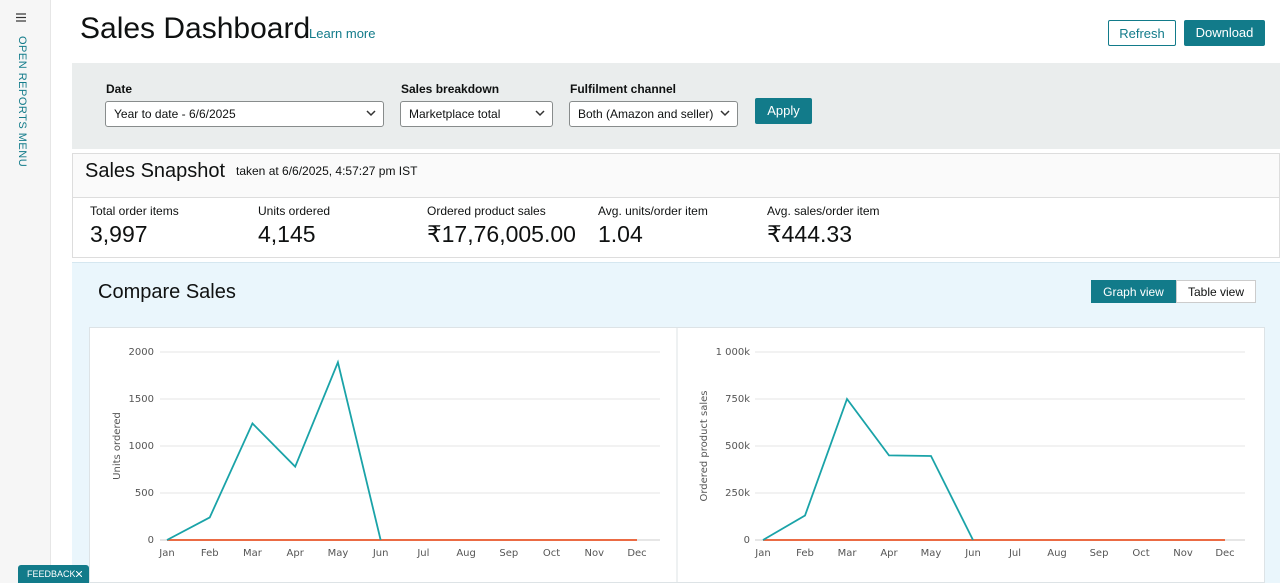 Image resolution: width=1280 pixels, height=583 pixels. What do you see at coordinates (22, 102) in the screenshot?
I see `menu-label: OPEN REPORTS MENU` at bounding box center [22, 102].